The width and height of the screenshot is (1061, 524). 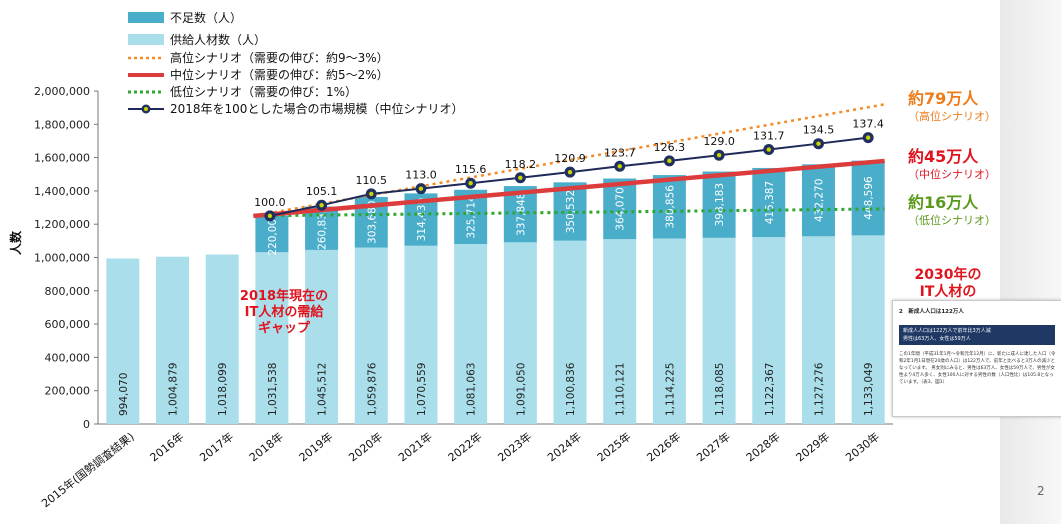 What do you see at coordinates (952, 174) in the screenshot?
I see `mid-scenario-caption: （中位シナリオ）` at bounding box center [952, 174].